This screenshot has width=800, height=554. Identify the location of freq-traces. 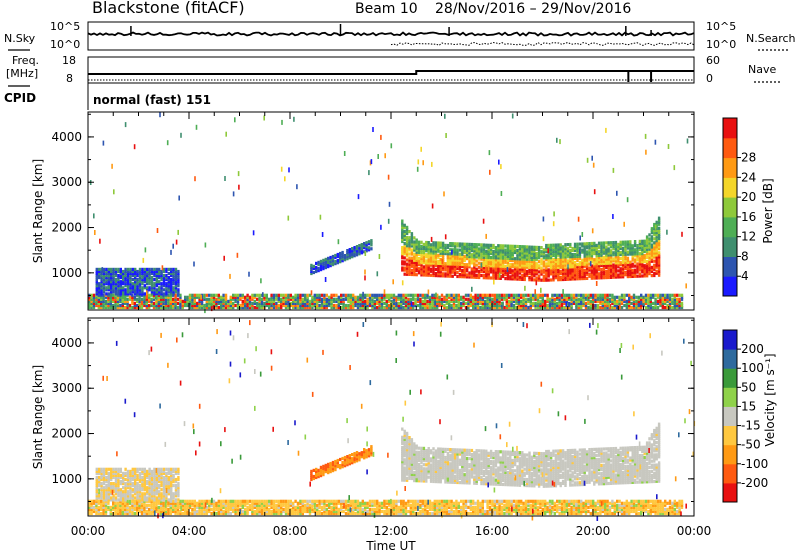
(391, 76).